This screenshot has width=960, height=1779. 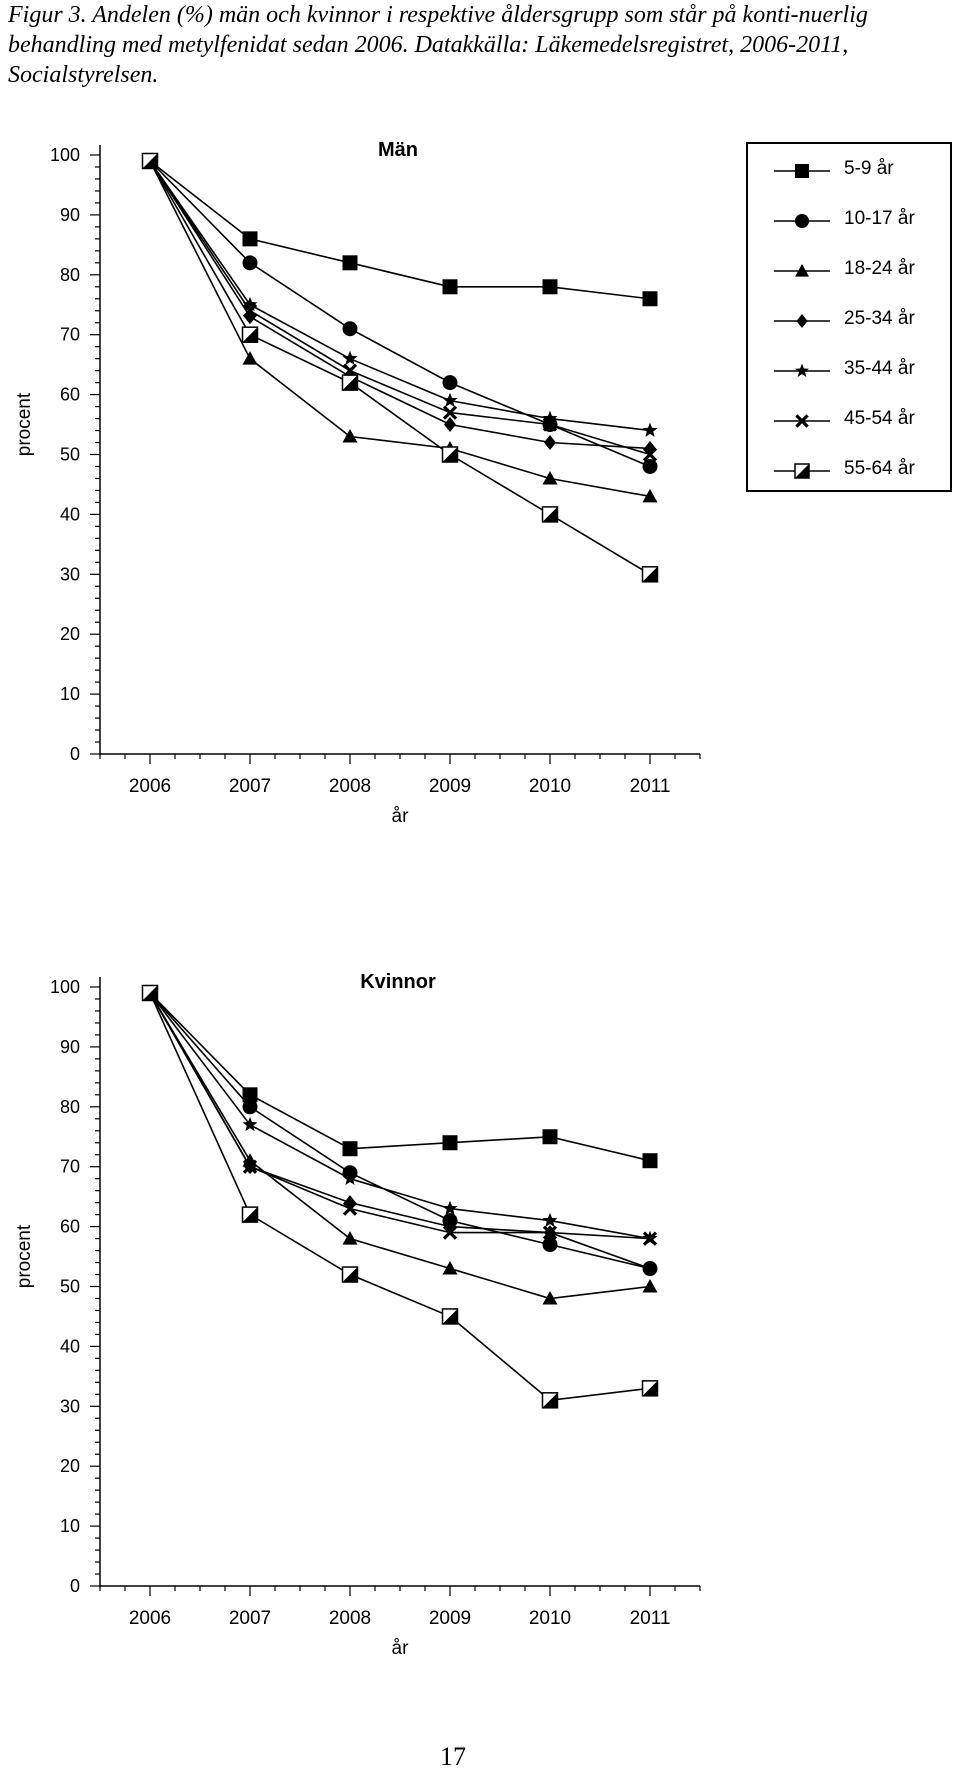 What do you see at coordinates (398, 982) in the screenshot?
I see `chart-title: Kvinnor` at bounding box center [398, 982].